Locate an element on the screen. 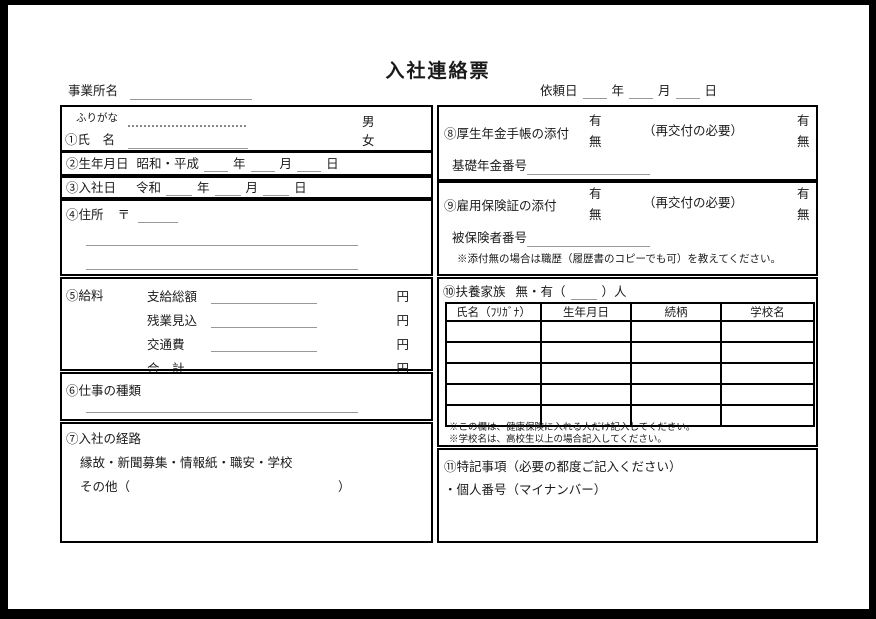 The width and height of the screenshot is (876, 619). jobtype-label: ⑥仕事の種類 is located at coordinates (104, 391).